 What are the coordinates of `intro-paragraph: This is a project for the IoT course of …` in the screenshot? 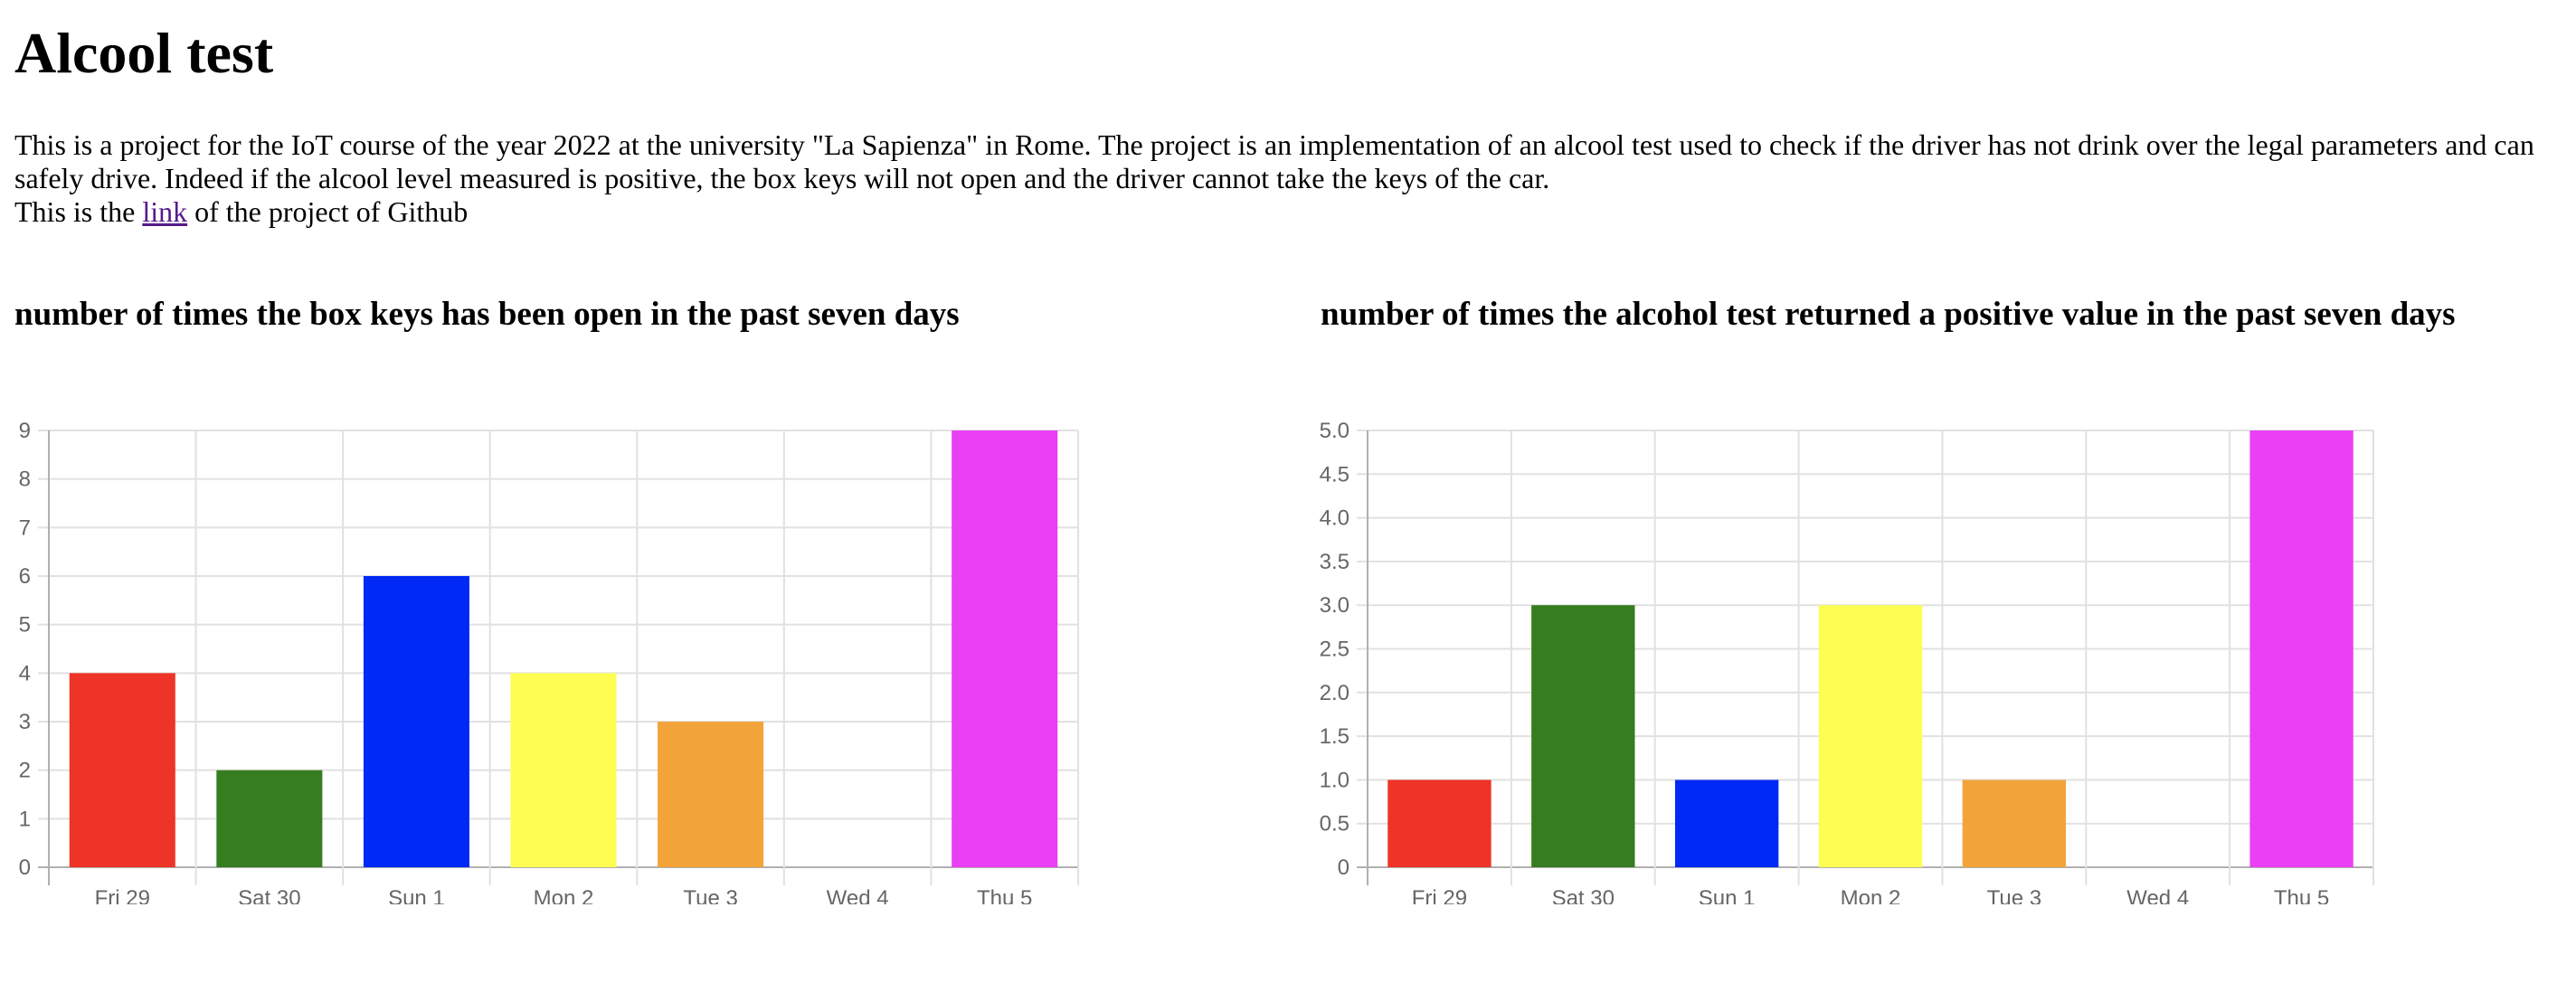 It's located at (1287, 178).